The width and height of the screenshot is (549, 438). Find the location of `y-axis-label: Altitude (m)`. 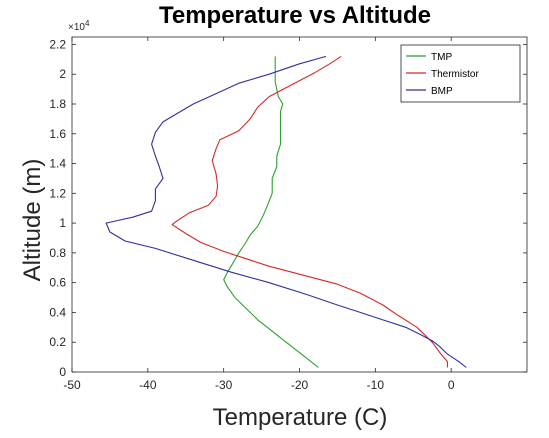

y-axis-label: Altitude (m) is located at coordinates (32, 220).